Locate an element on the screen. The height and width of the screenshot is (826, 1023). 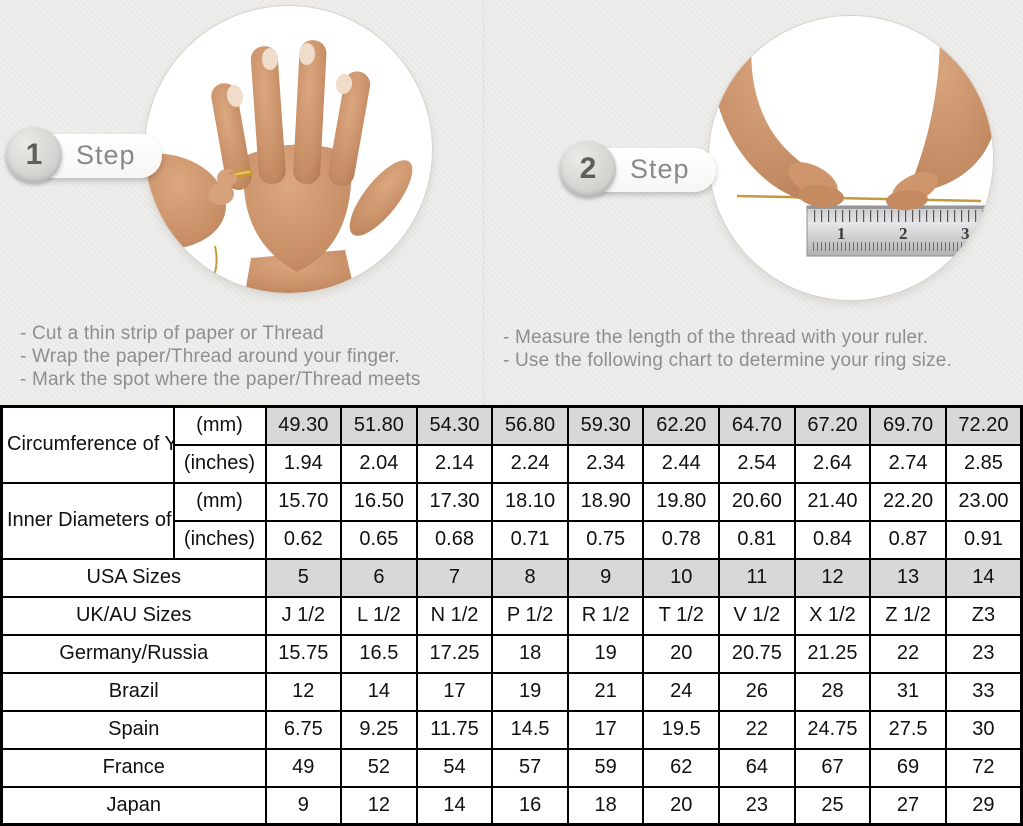
table-cell: 0.78 is located at coordinates (681, 539).